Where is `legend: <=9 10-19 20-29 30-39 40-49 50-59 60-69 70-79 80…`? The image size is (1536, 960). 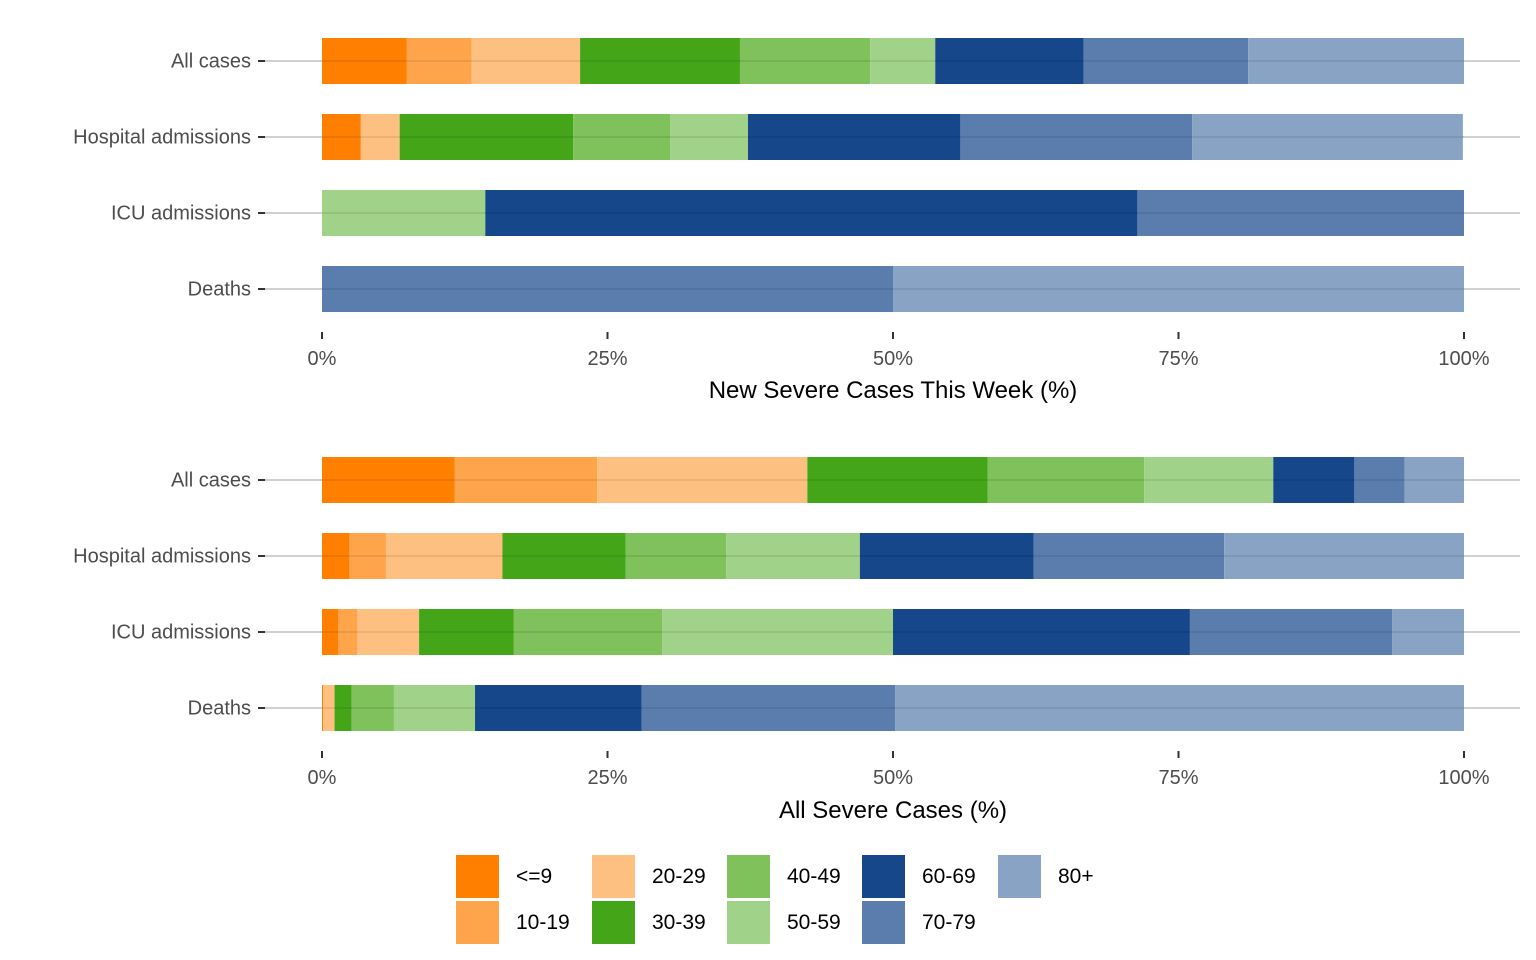
legend: <=9 10-19 20-29 30-39 40-49 50-59 60-69 70-79 80… is located at coordinates (775, 899).